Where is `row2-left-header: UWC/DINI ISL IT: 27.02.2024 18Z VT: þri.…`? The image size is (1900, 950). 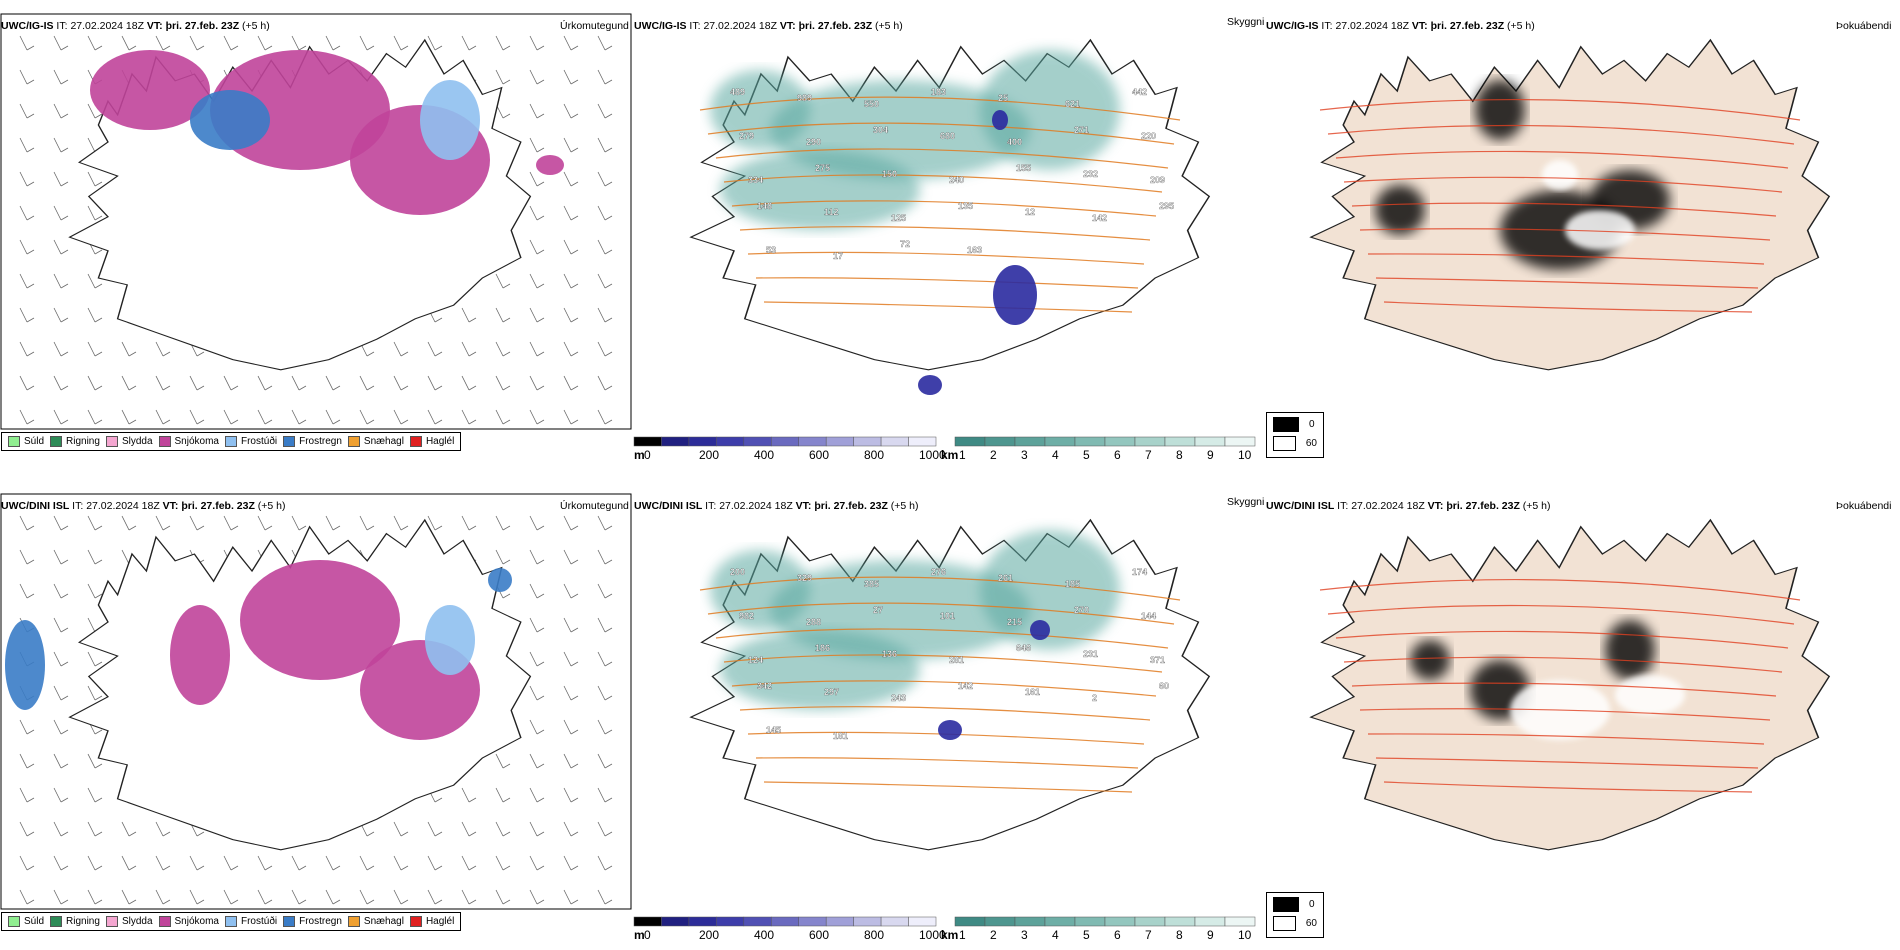 row2-left-header: UWC/DINI ISL IT: 27.02.2024 18Z VT: þri.… is located at coordinates (143, 506).